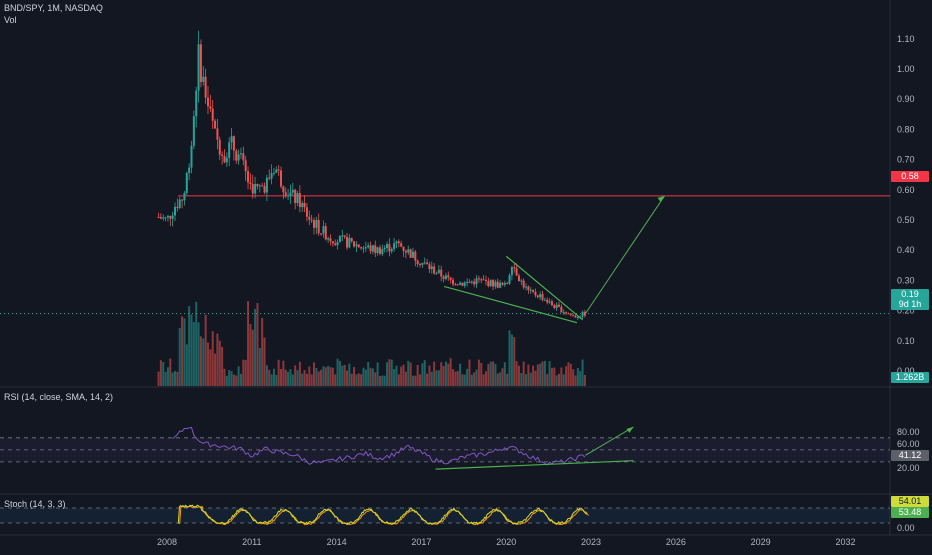  What do you see at coordinates (167, 542) in the screenshot?
I see `time-tick-label: 2008` at bounding box center [167, 542].